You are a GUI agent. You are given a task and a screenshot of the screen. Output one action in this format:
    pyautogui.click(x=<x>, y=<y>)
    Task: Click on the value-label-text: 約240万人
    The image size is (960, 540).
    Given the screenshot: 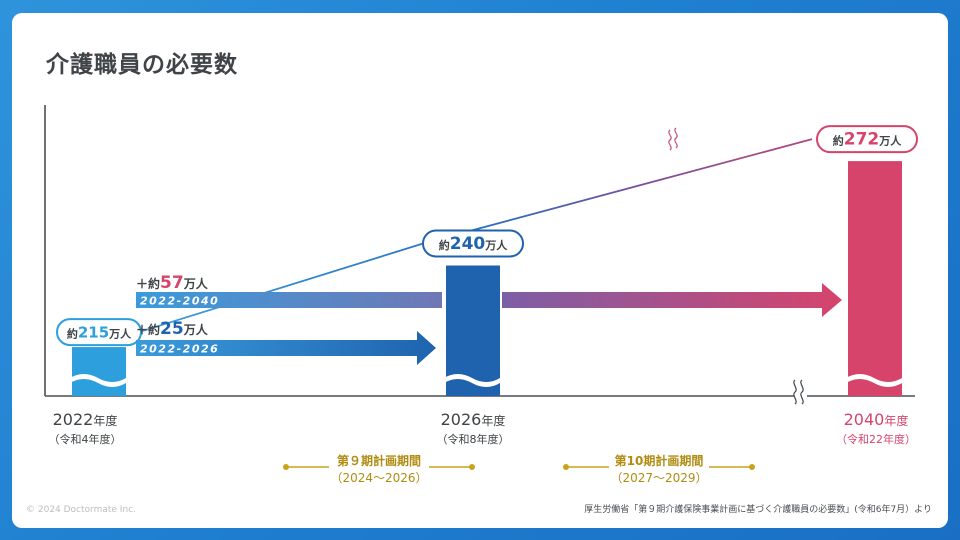 What is the action you would take?
    pyautogui.click(x=473, y=244)
    